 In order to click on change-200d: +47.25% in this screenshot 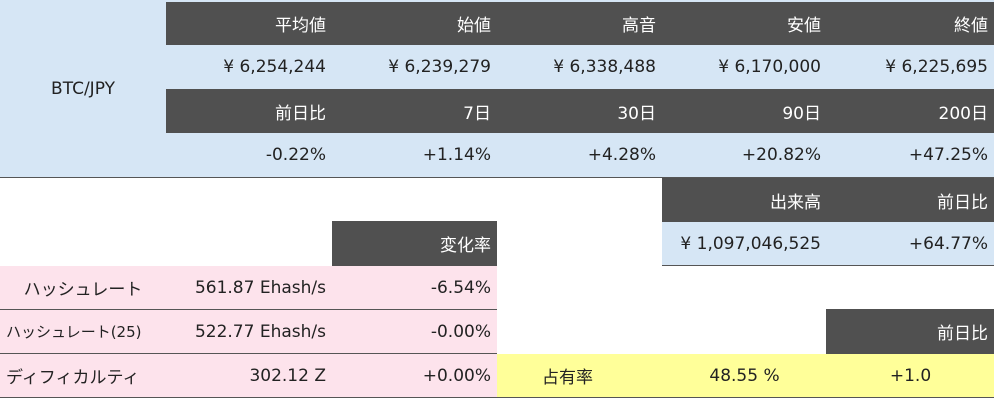, I will do `click(948, 155)`.